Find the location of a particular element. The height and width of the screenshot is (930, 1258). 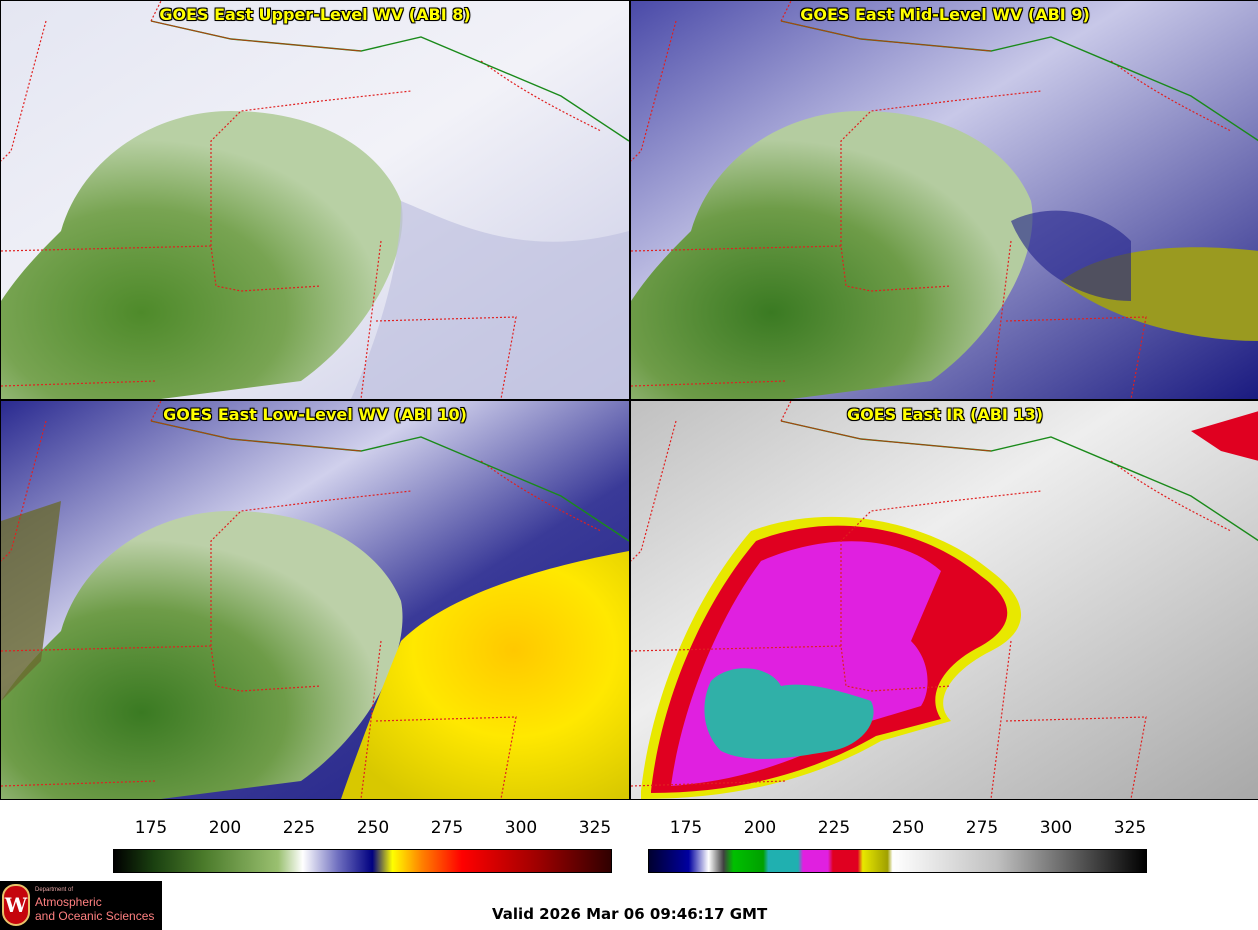

colorbar-wv is located at coordinates (362, 861).